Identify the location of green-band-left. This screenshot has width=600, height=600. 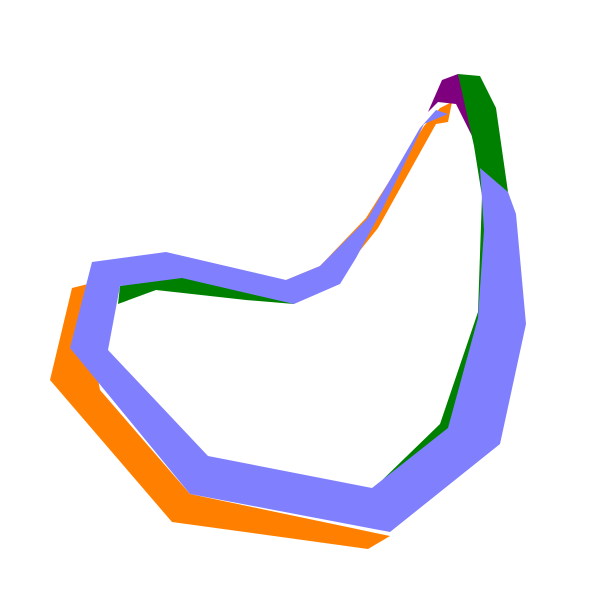
(207, 290).